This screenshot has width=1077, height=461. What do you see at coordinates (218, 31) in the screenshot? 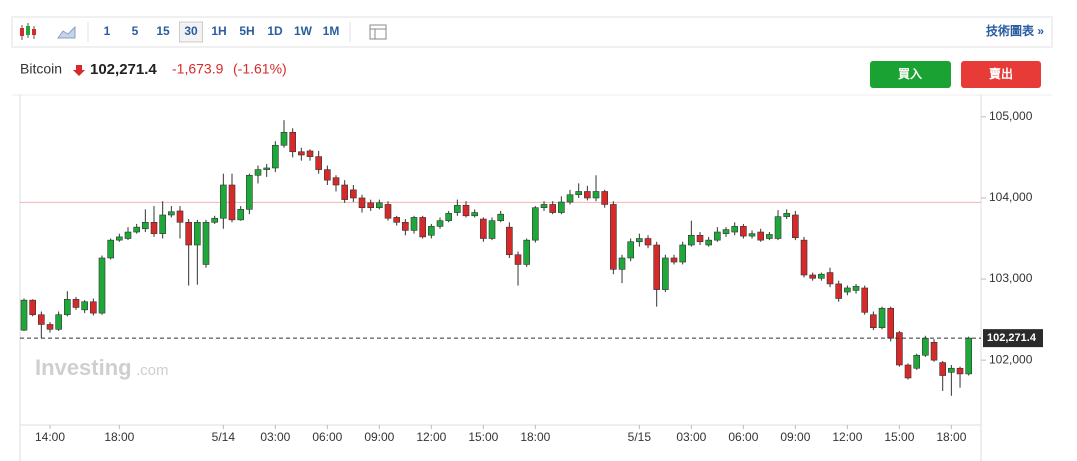
I see `interval-option: 1H` at bounding box center [218, 31].